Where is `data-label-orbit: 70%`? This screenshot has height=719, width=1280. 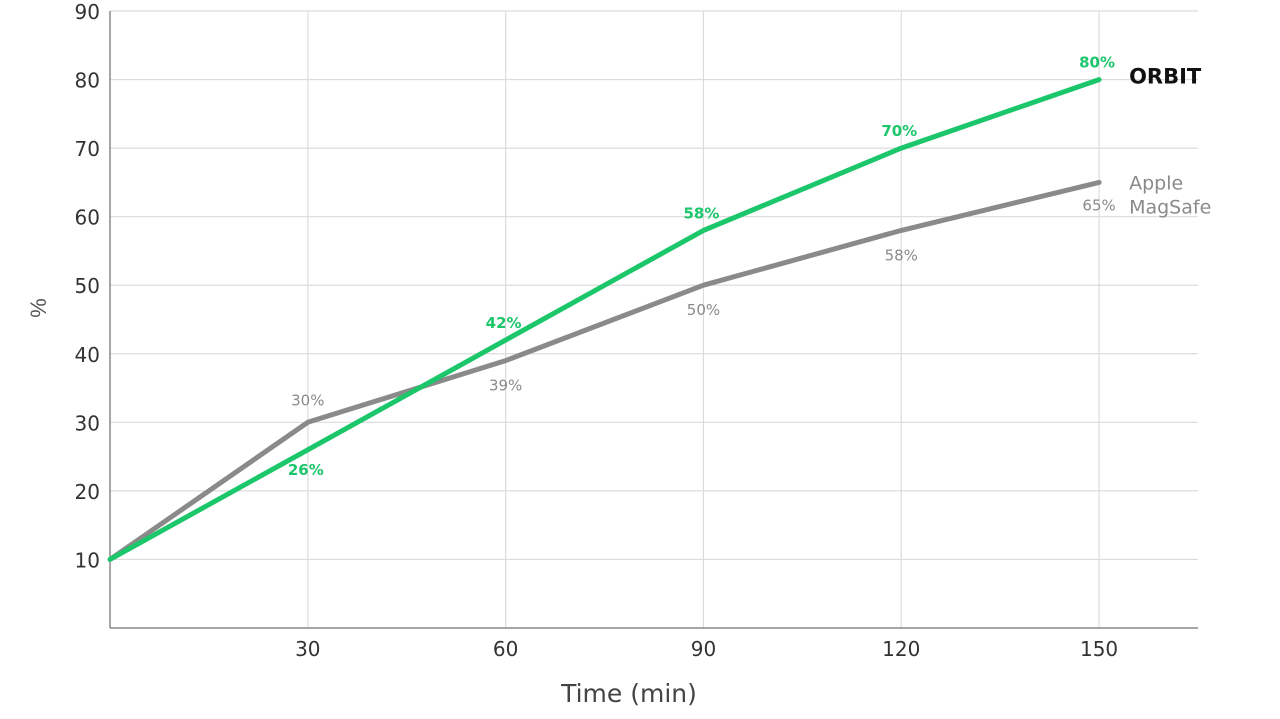 data-label-orbit: 70% is located at coordinates (899, 131).